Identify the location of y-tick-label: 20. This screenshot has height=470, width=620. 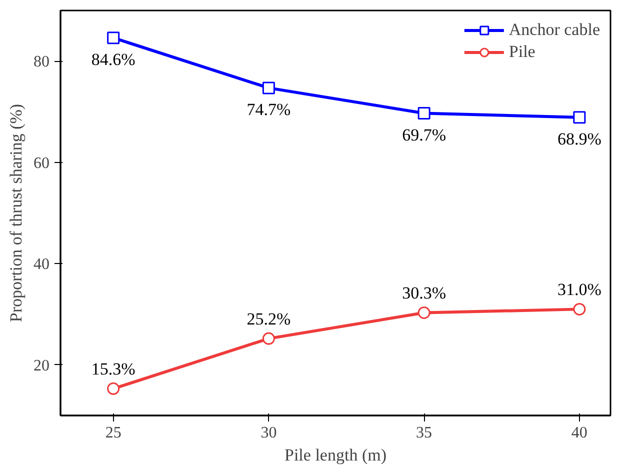
(42, 365).